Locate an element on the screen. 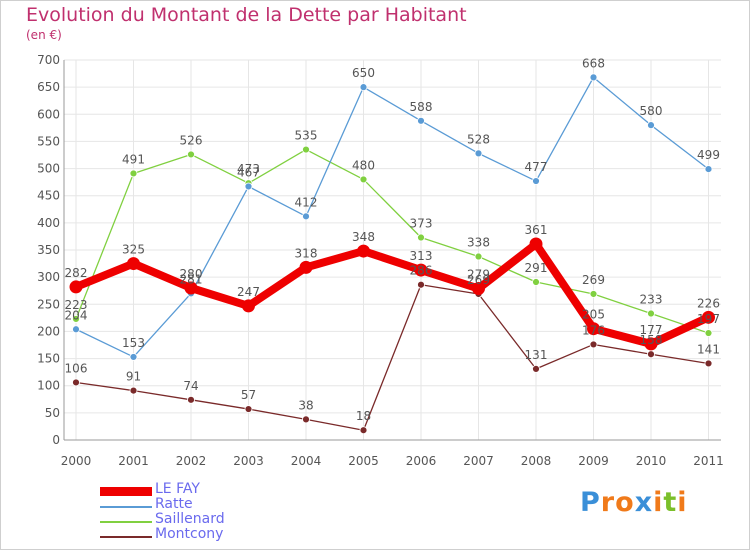  data-label: 480 is located at coordinates (363, 165).